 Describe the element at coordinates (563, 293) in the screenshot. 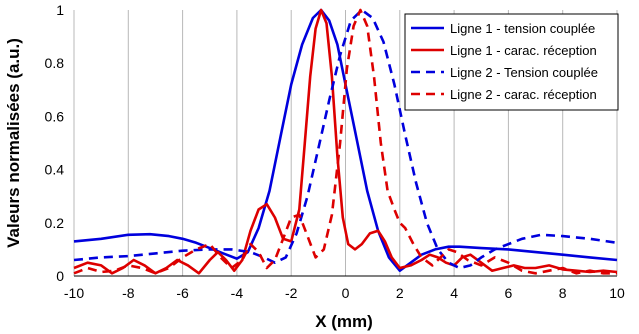

I see `x-tick-label: 8` at that location.